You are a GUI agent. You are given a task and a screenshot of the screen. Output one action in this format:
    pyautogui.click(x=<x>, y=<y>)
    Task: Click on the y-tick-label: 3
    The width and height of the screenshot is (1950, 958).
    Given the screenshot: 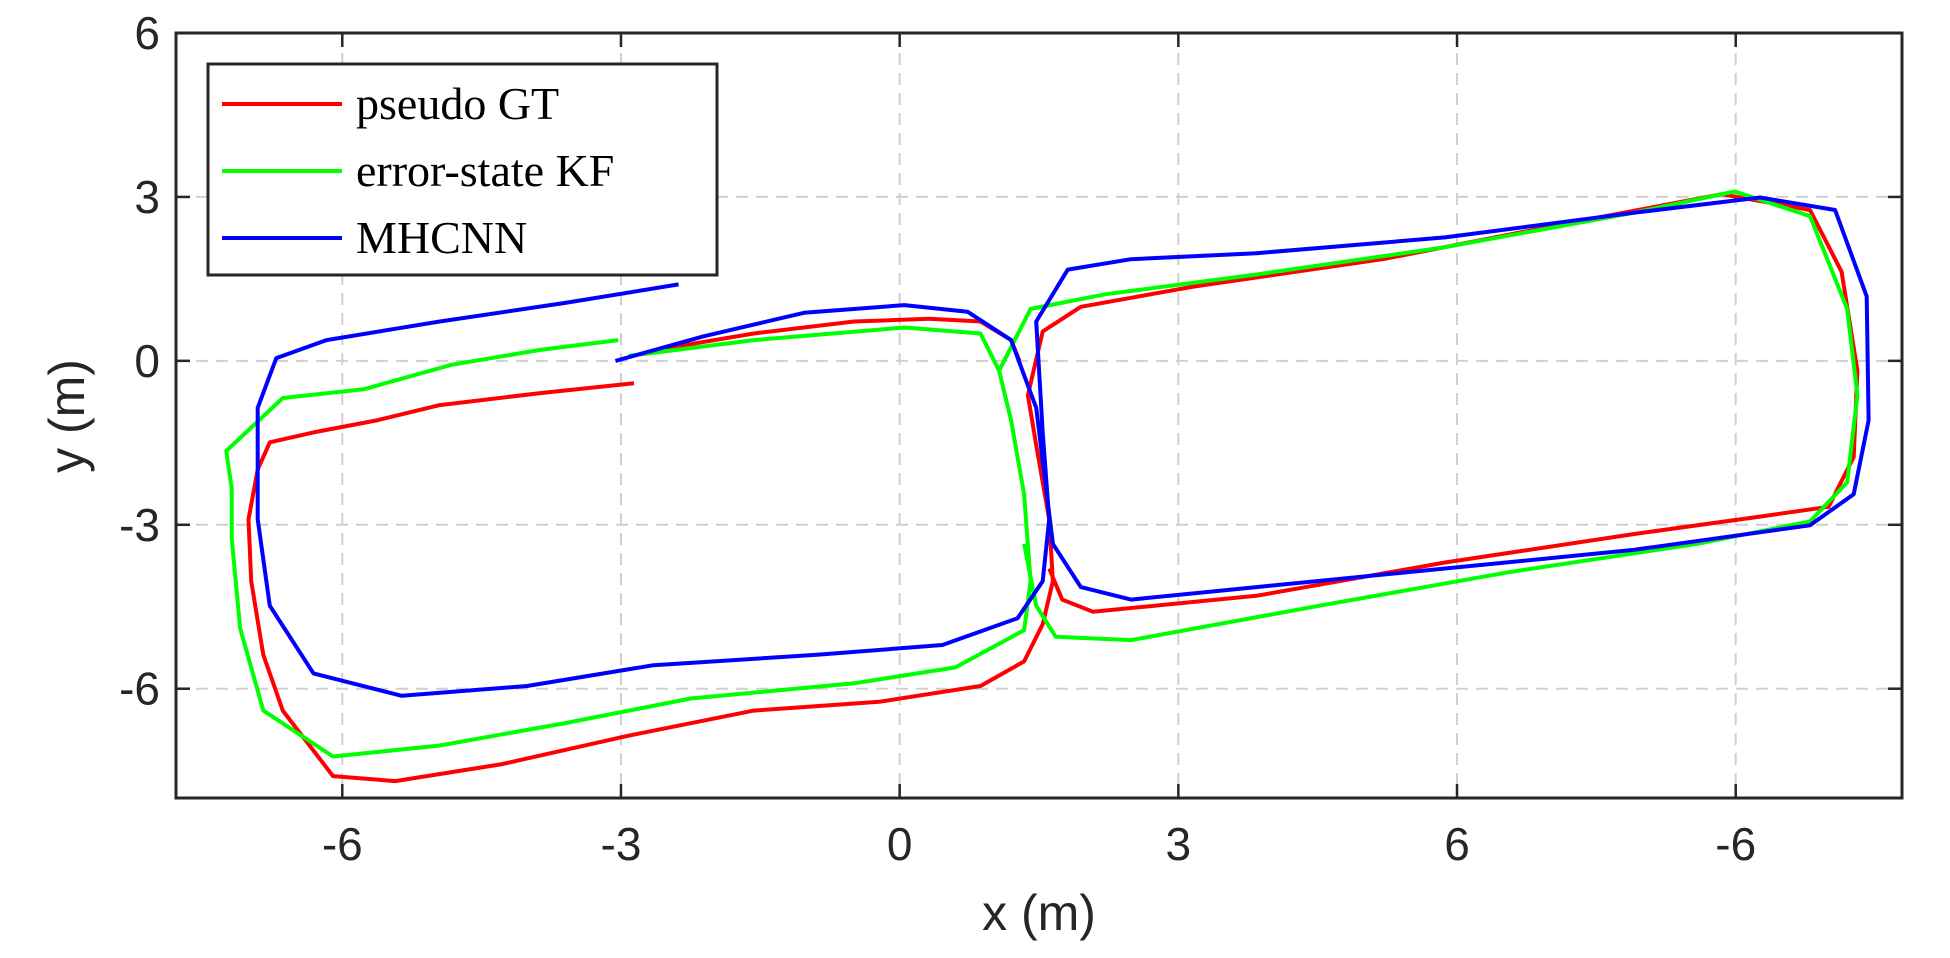 What is the action you would take?
    pyautogui.click(x=147, y=197)
    